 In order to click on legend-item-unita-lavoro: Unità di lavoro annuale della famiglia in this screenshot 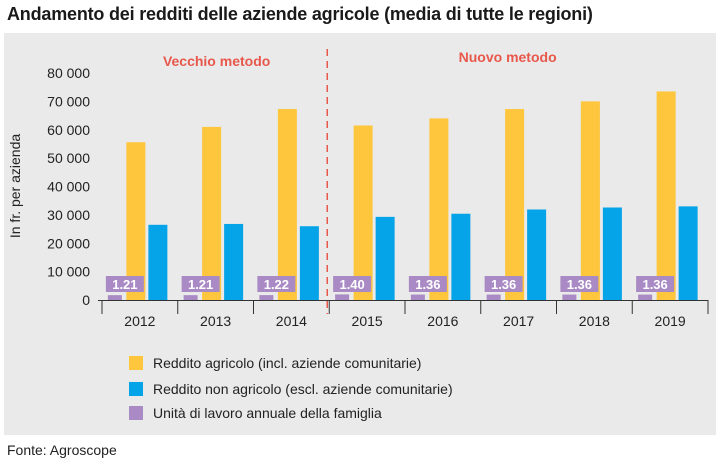, I will do `click(255, 413)`.